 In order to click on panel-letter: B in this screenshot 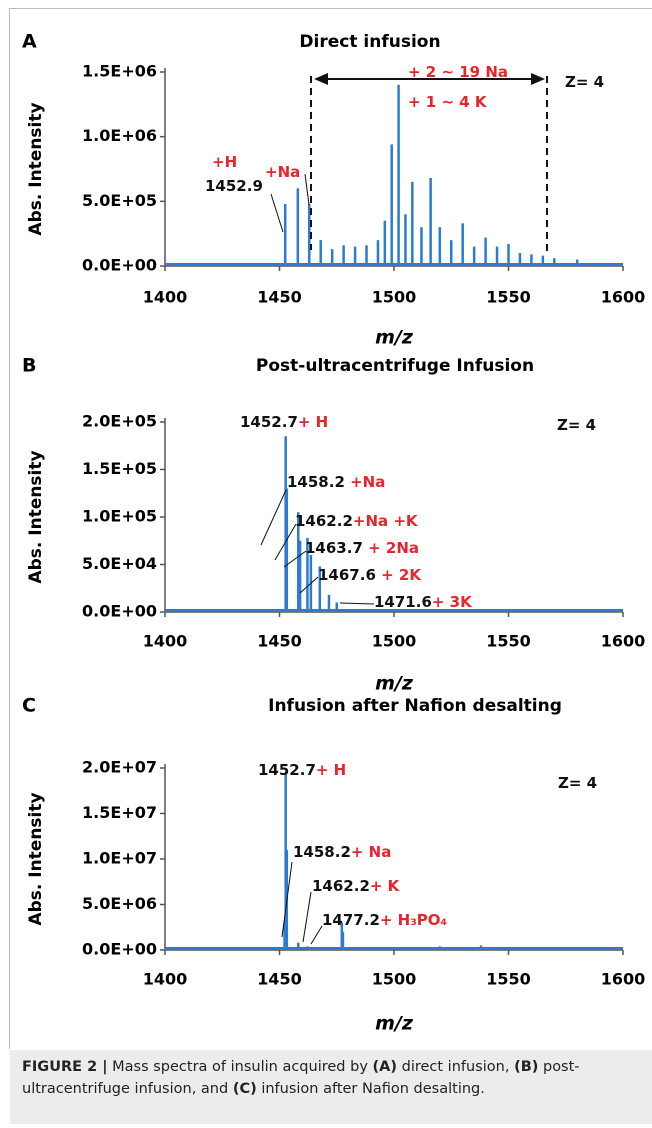, I will do `click(29, 366)`.